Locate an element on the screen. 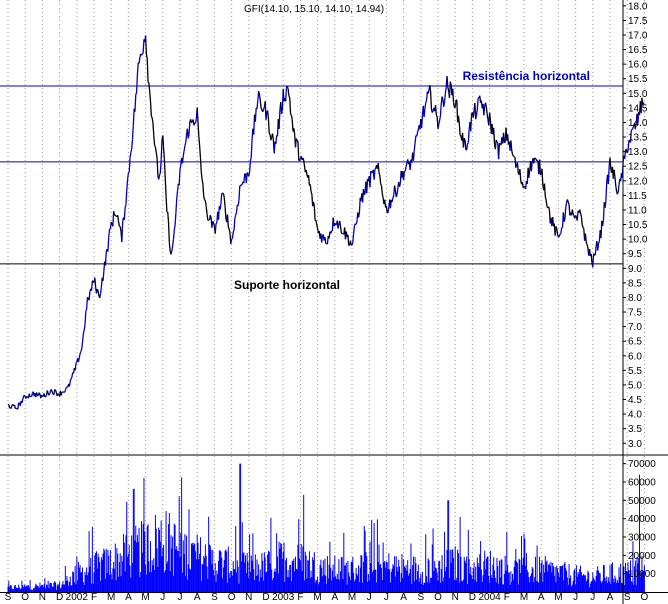  price-tick-label: 15.5 is located at coordinates (638, 79).